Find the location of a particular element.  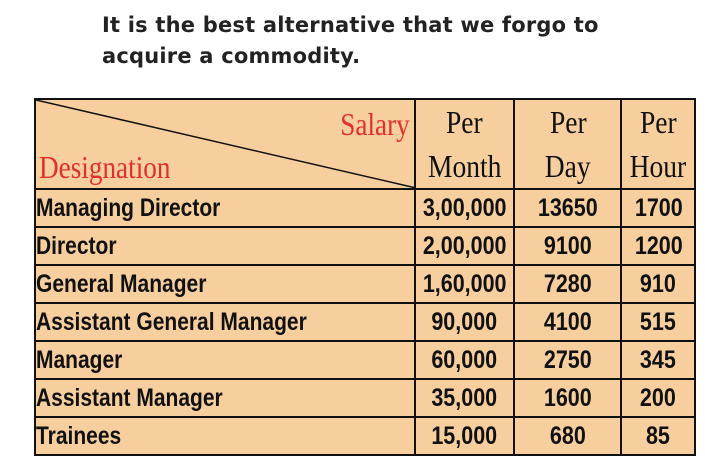

month-cell: 90,000 is located at coordinates (464, 322).